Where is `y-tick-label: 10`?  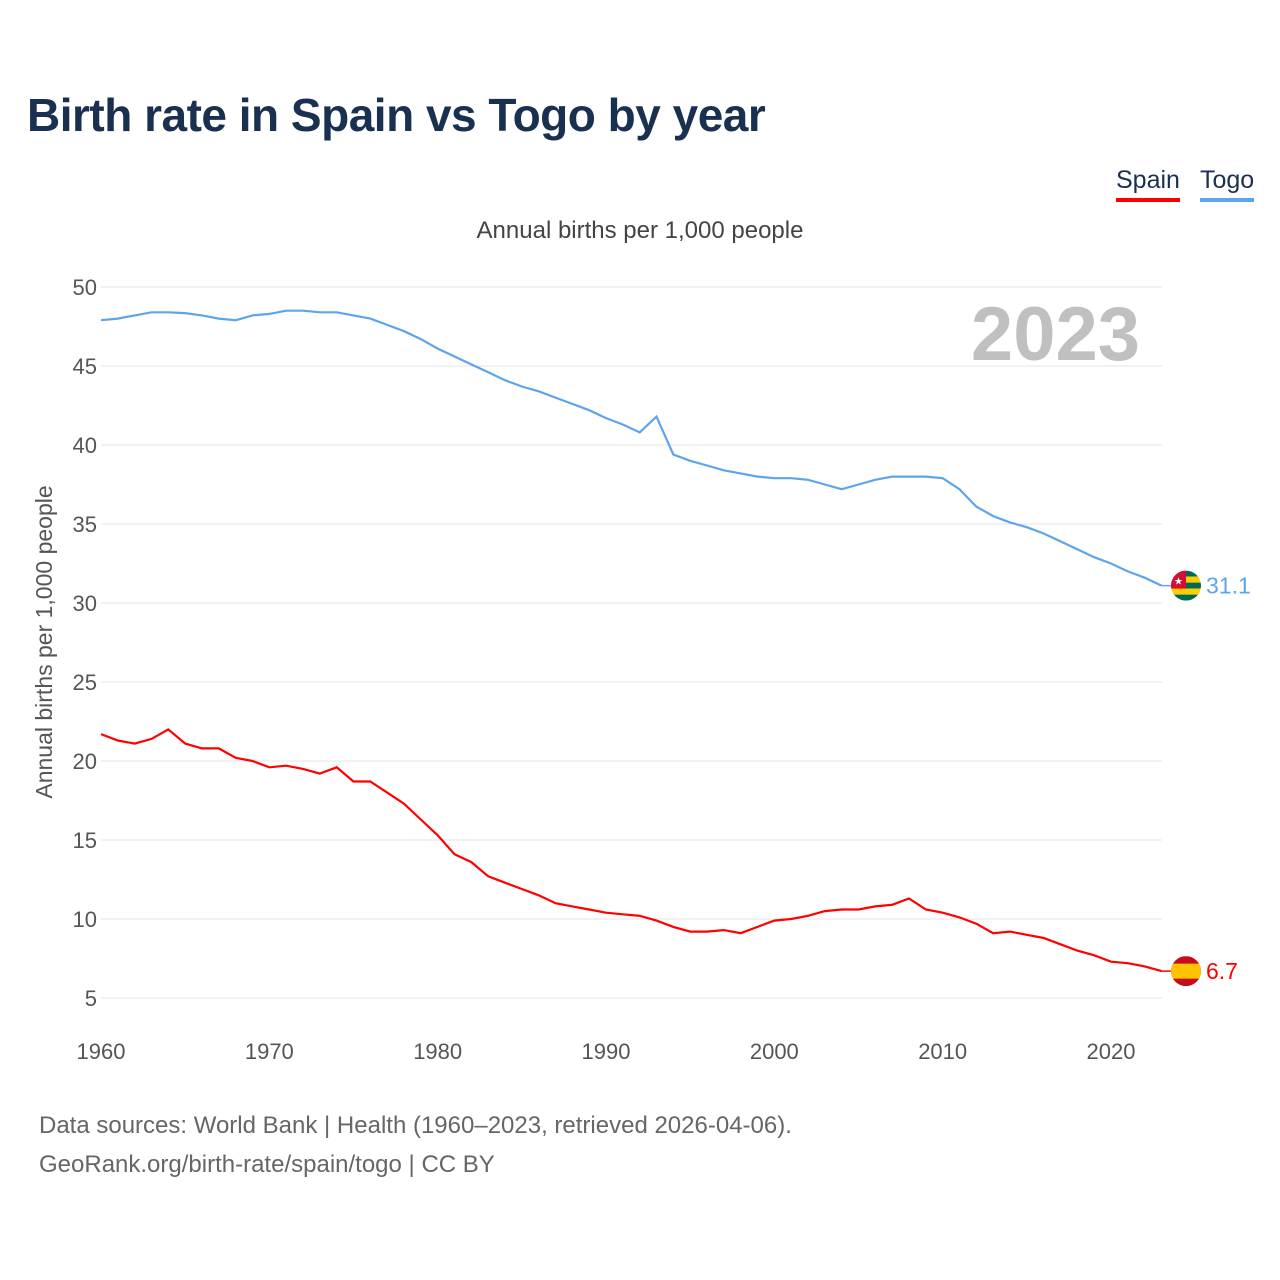
y-tick-label: 10 is located at coordinates (85, 919).